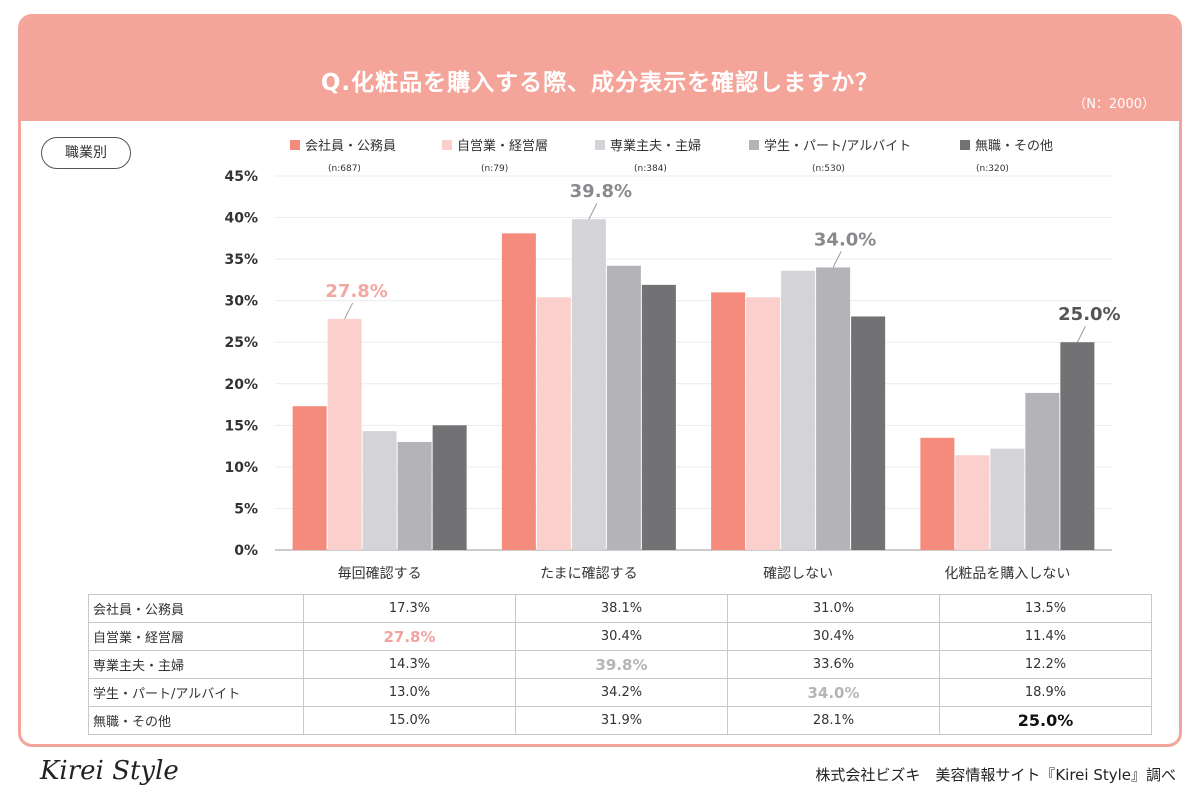 The height and width of the screenshot is (800, 1200). I want to click on row-label: 会社員・公務員, so click(196, 608).